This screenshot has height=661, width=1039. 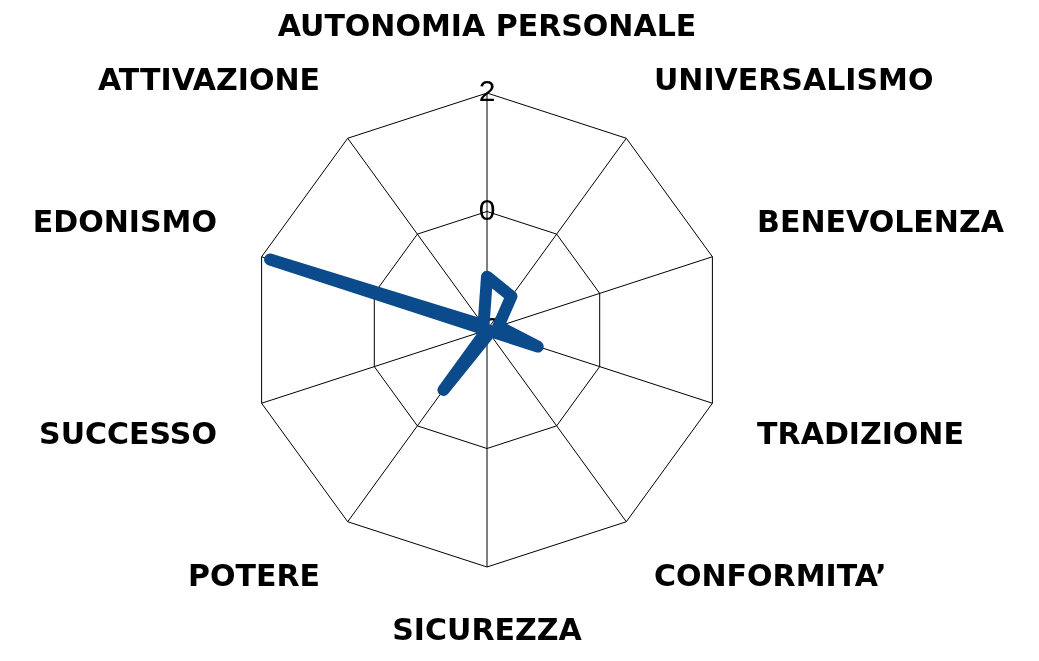 I want to click on spoke-label: CONFORMITA’, so click(x=770, y=575).